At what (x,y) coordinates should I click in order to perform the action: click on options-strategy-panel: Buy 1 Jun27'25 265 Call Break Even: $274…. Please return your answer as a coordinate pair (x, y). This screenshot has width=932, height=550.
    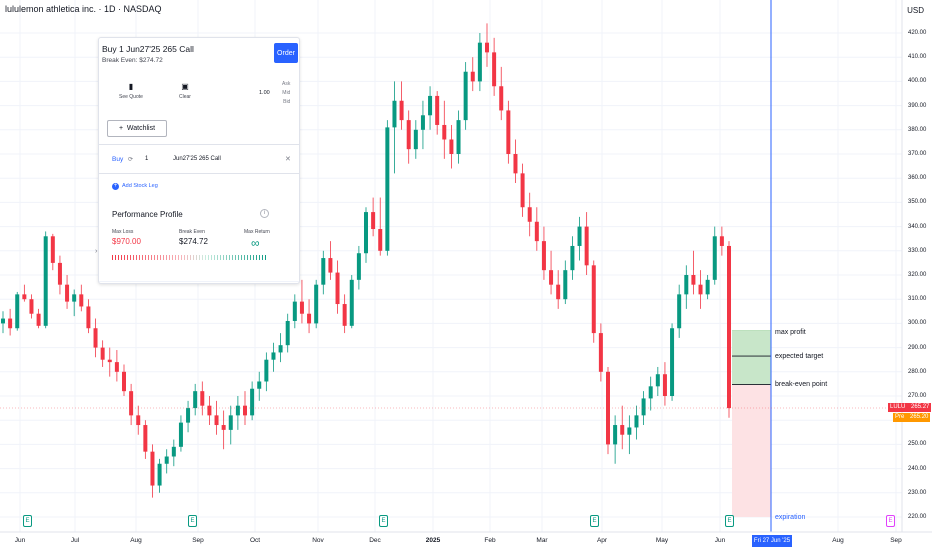
    Looking at the image, I should click on (199, 160).